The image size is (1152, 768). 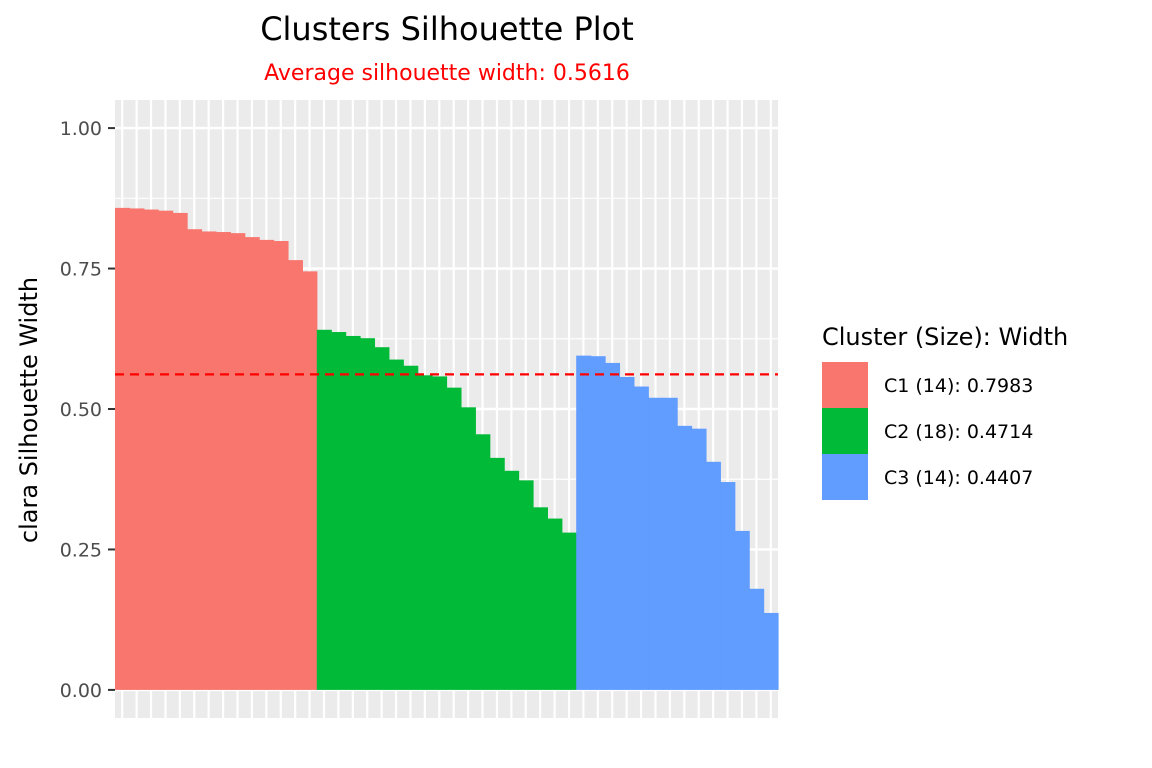 I want to click on legend-title: Cluster (Size): Width, so click(x=945, y=337).